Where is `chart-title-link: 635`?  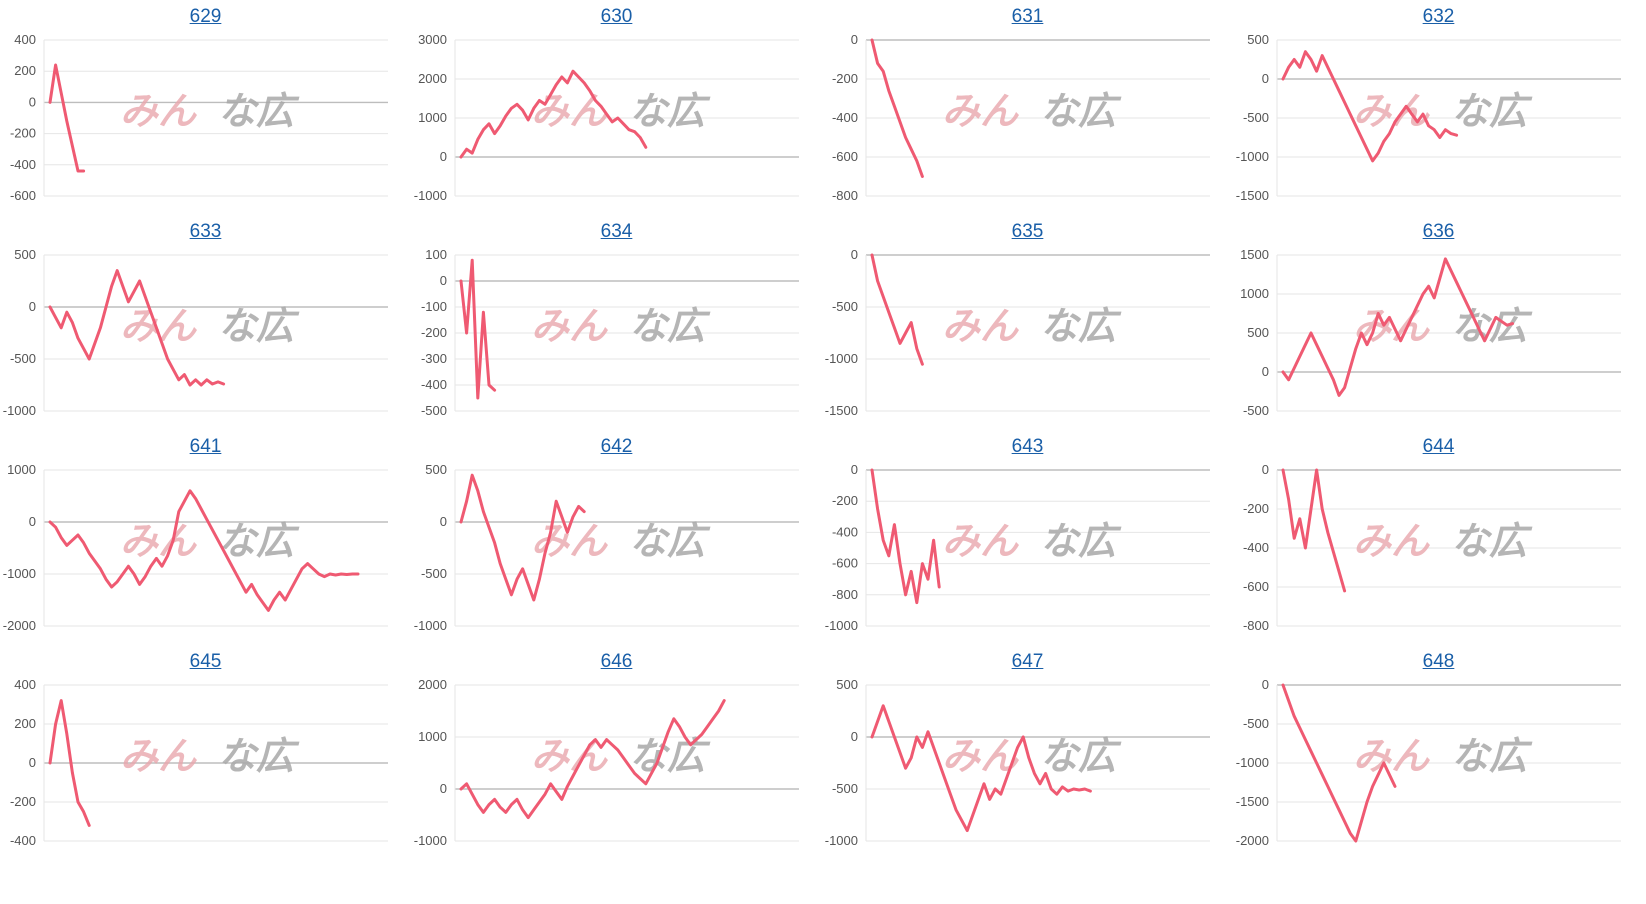 chart-title-link: 635 is located at coordinates (1027, 231).